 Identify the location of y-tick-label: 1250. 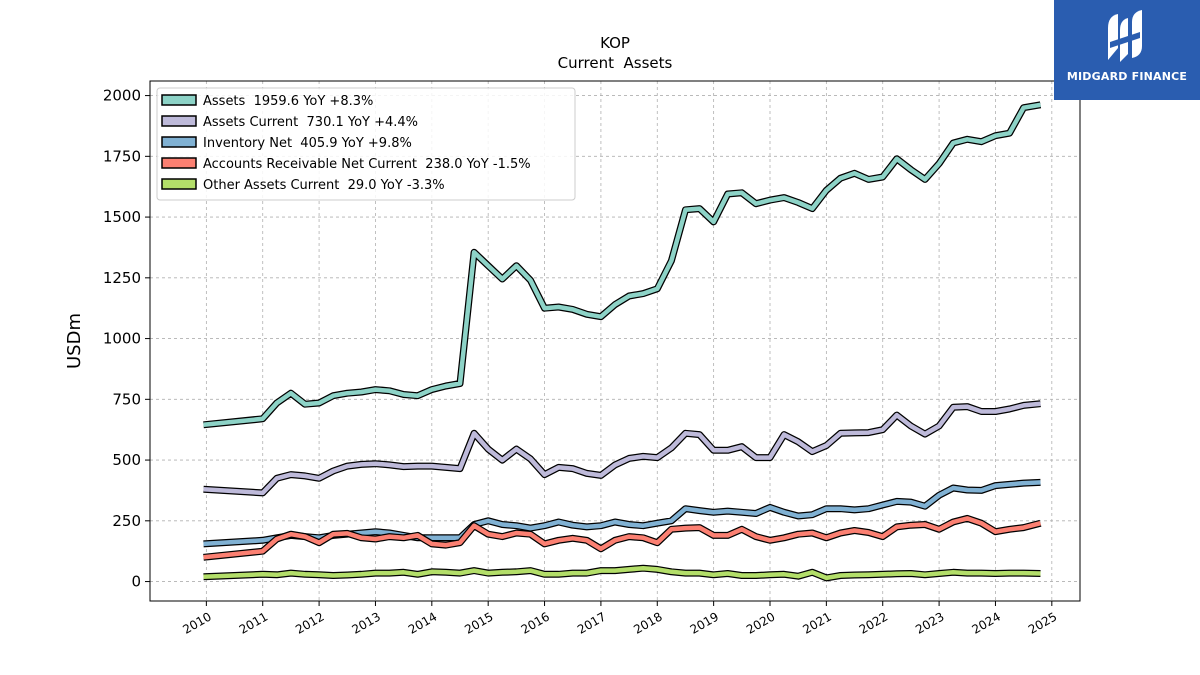
(122, 278).